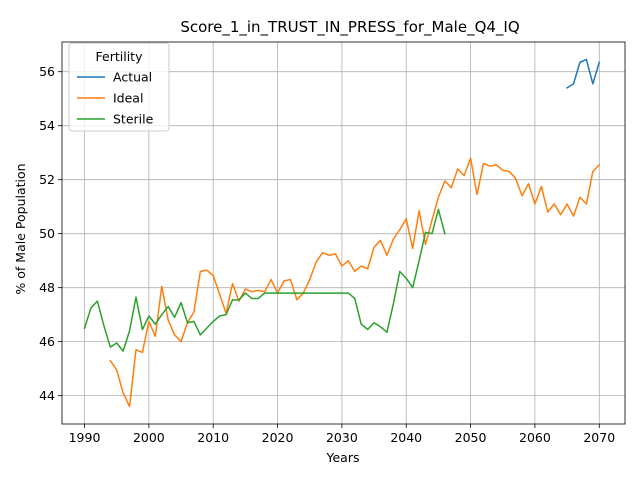 This screenshot has height=480, width=640. I want to click on x-tick-label: 2030, so click(342, 437).